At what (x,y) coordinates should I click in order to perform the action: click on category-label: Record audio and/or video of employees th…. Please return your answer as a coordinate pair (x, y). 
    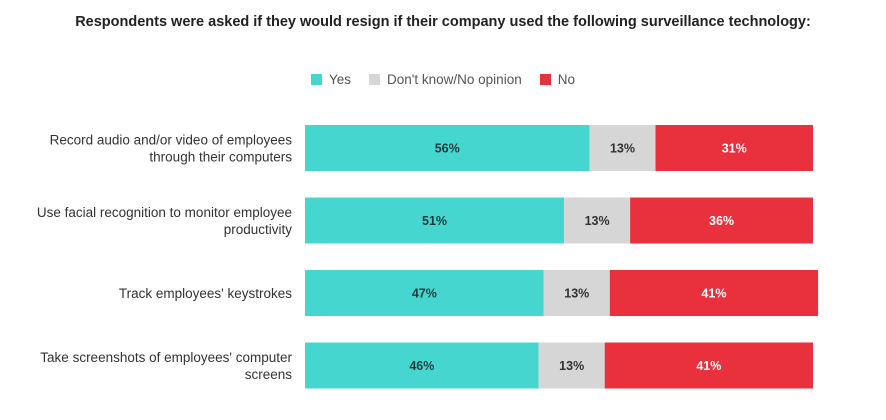
    Looking at the image, I should click on (171, 149).